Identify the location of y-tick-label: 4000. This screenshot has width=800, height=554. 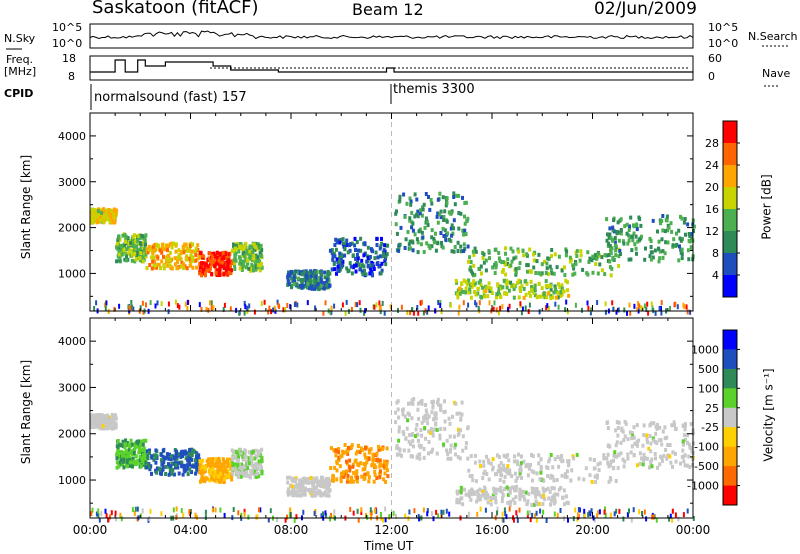
(72, 136).